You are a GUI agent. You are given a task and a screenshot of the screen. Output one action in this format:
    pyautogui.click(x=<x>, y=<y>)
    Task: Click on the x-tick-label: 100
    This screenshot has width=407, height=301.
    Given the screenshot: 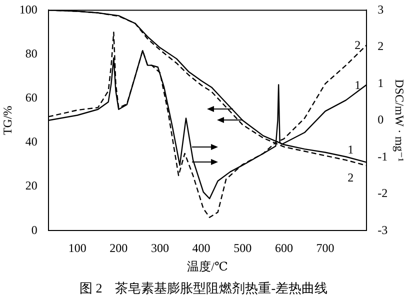 What is the action you would take?
    pyautogui.click(x=77, y=247)
    